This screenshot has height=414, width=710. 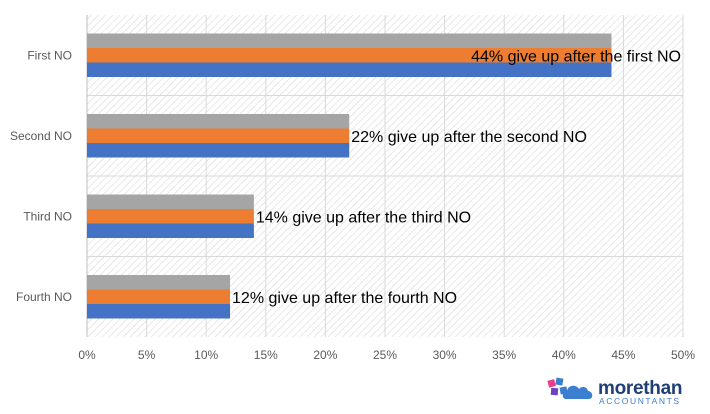 What do you see at coordinates (41, 176) in the screenshot?
I see `category-labels: First NO Second NO Third NO Fourth NO` at bounding box center [41, 176].